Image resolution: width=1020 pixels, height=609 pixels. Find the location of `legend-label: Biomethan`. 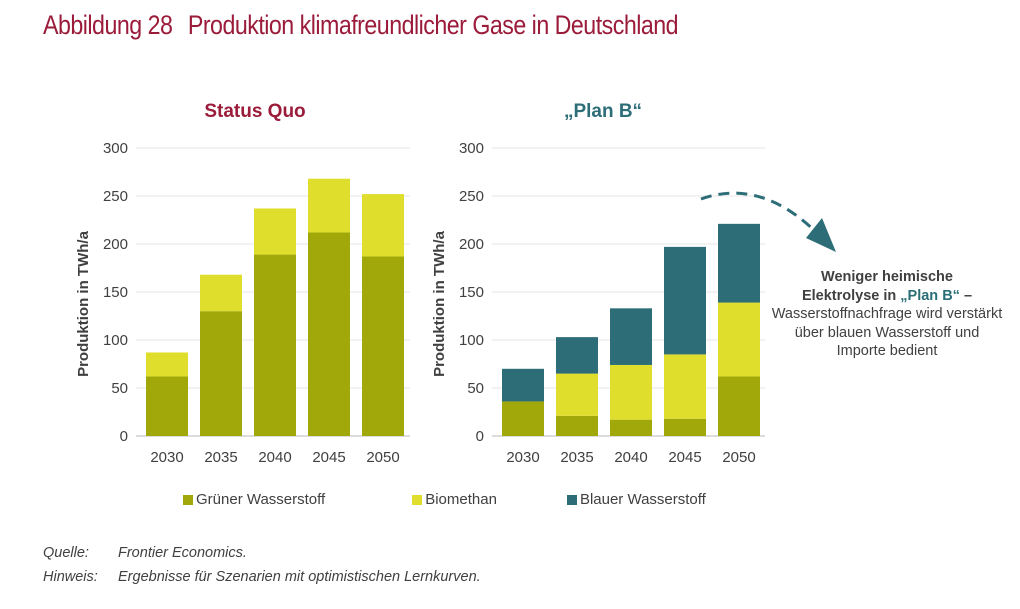

legend-label: Biomethan is located at coordinates (461, 499).